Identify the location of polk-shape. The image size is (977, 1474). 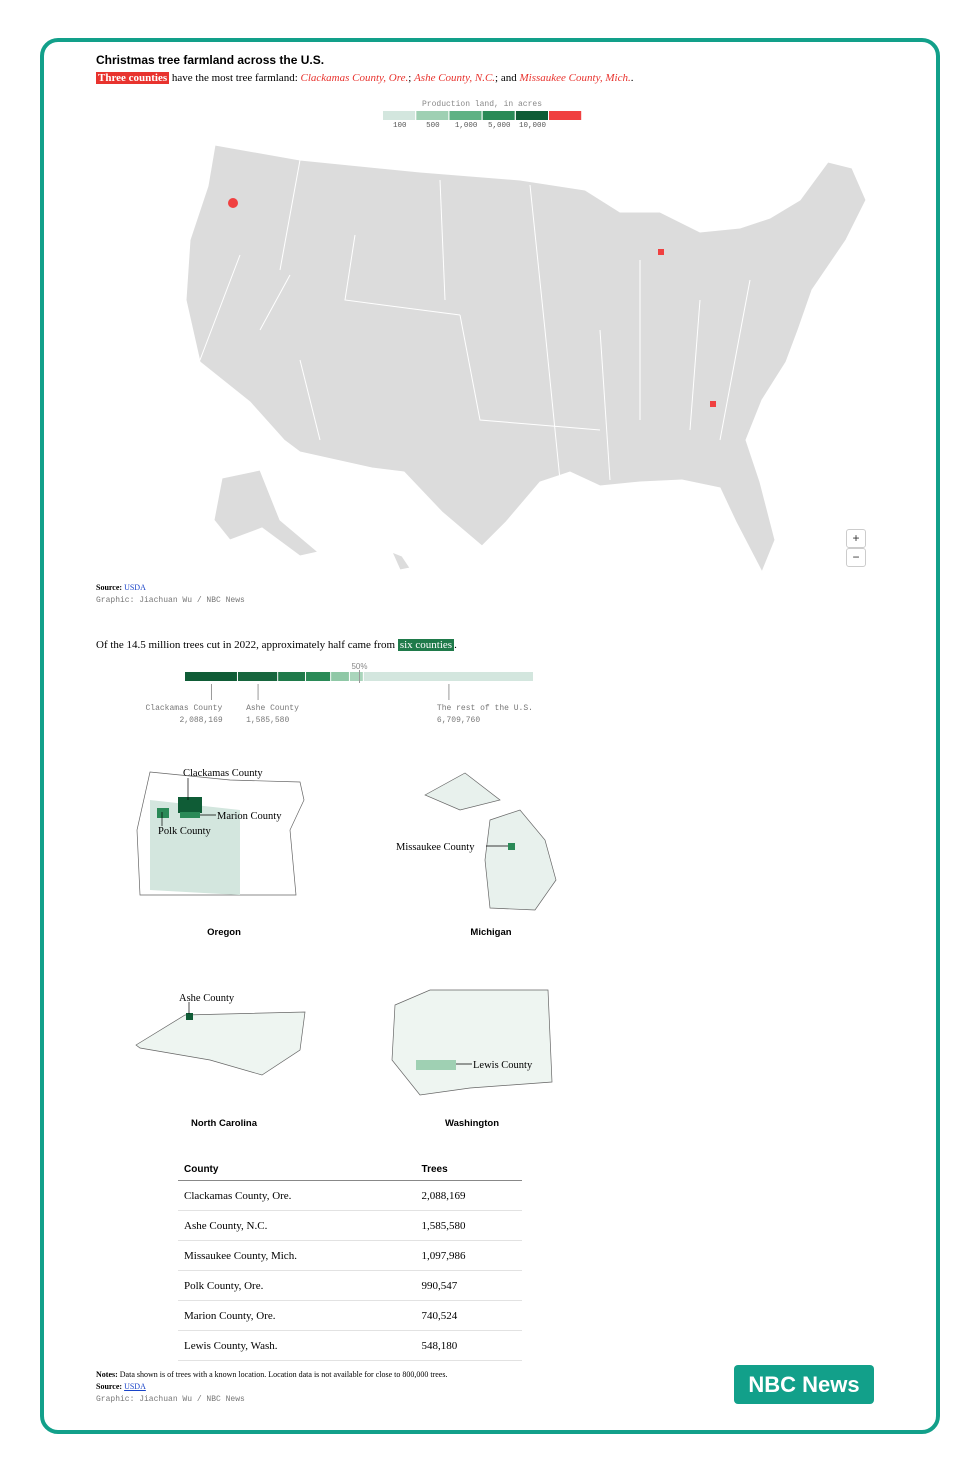
(163, 813).